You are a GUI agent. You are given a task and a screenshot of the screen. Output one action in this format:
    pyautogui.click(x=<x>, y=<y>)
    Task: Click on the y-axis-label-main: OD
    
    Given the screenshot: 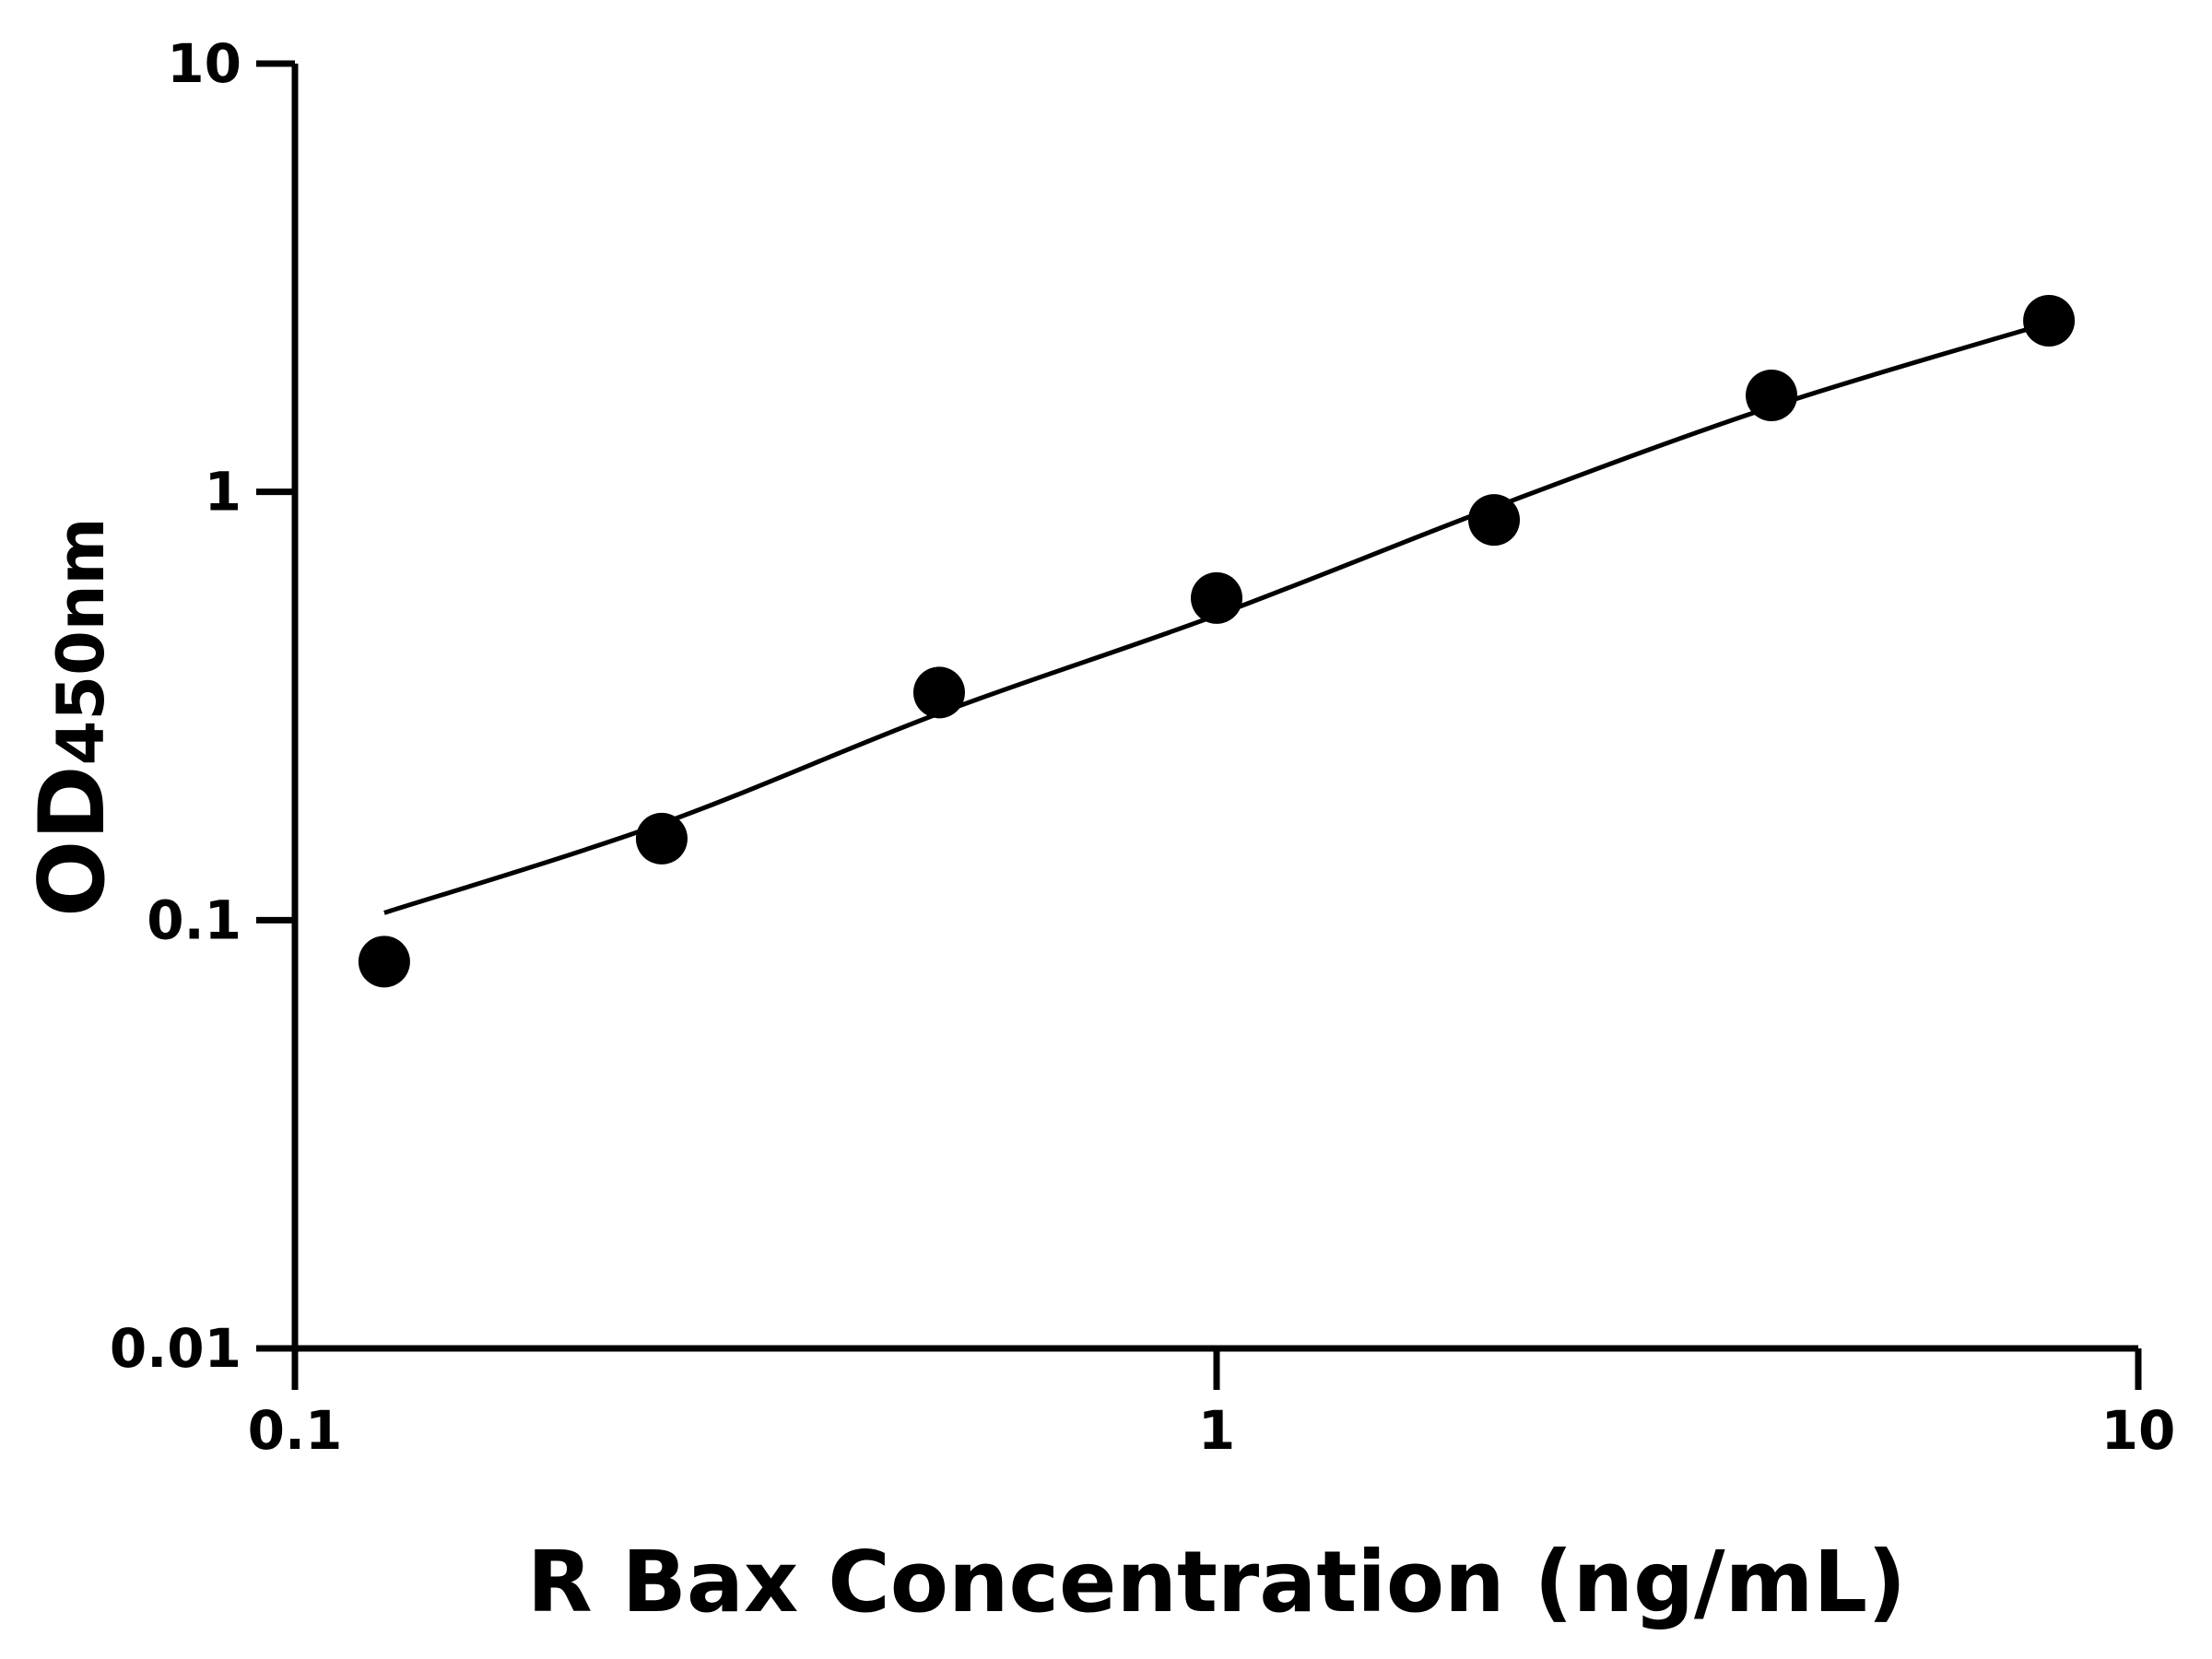 What is the action you would take?
    pyautogui.click(x=72, y=841)
    